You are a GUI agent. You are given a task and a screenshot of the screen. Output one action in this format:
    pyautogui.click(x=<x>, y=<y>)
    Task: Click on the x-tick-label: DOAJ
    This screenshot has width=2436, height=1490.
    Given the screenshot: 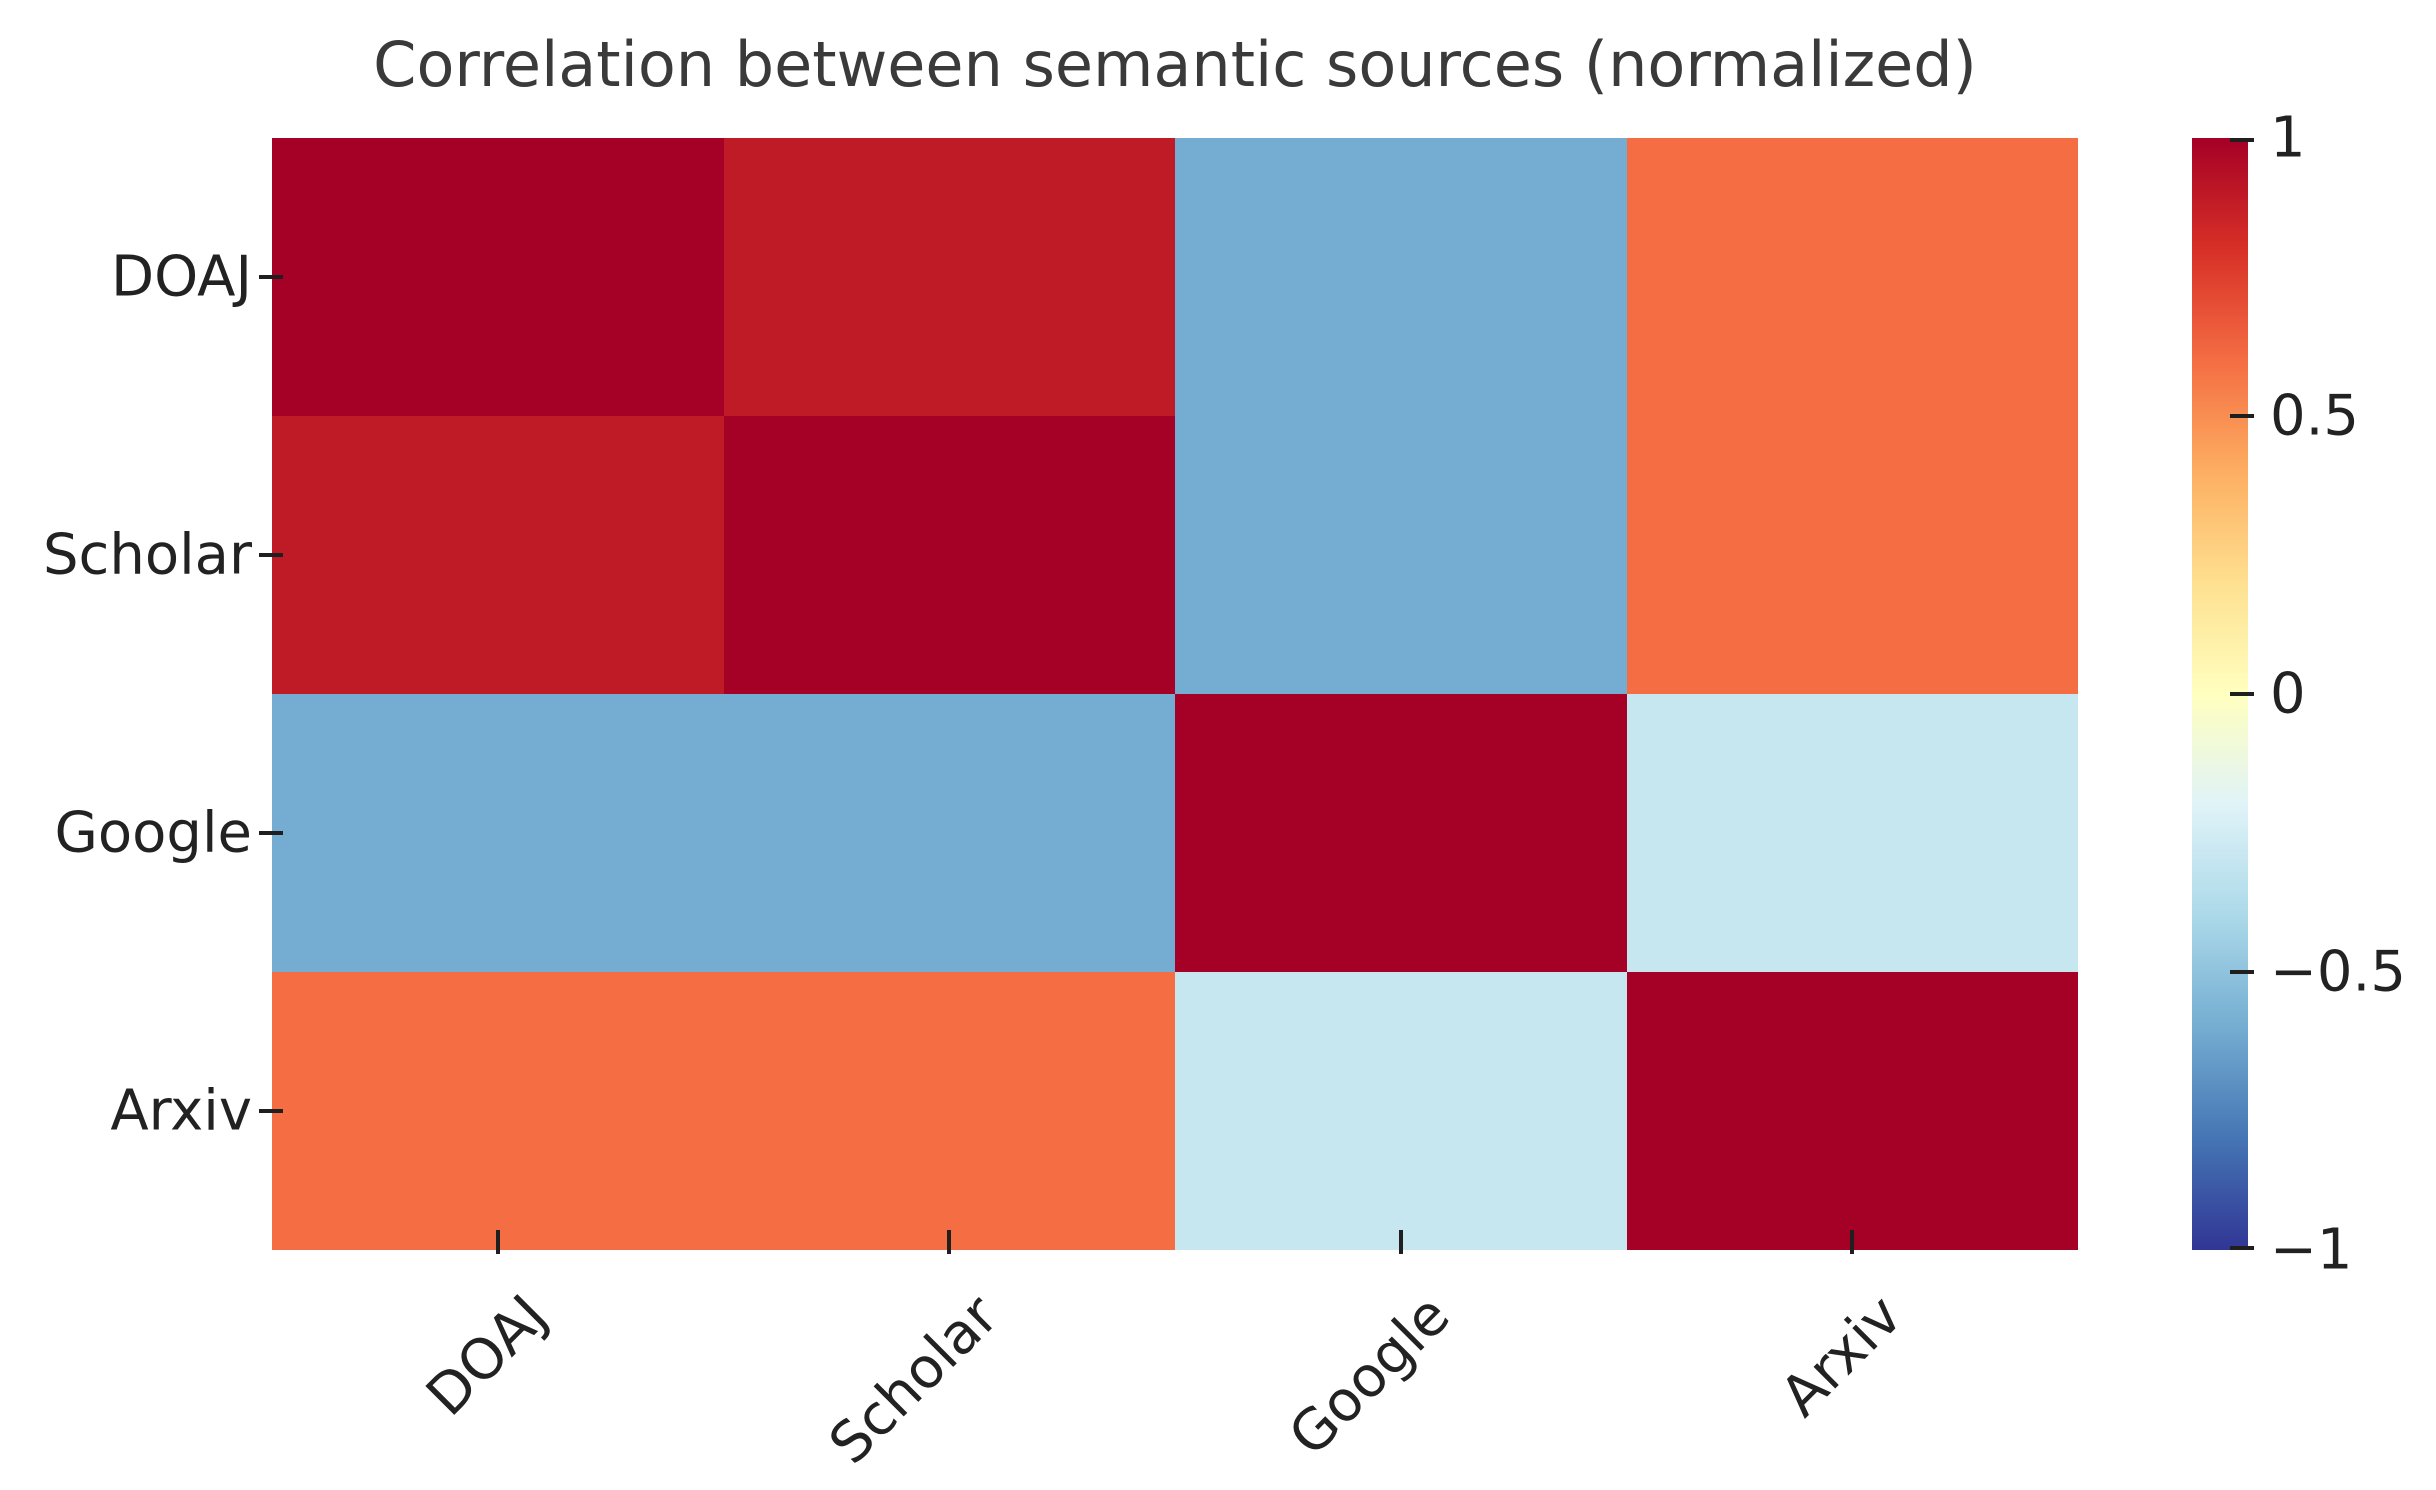 What is the action you would take?
    pyautogui.click(x=487, y=1356)
    